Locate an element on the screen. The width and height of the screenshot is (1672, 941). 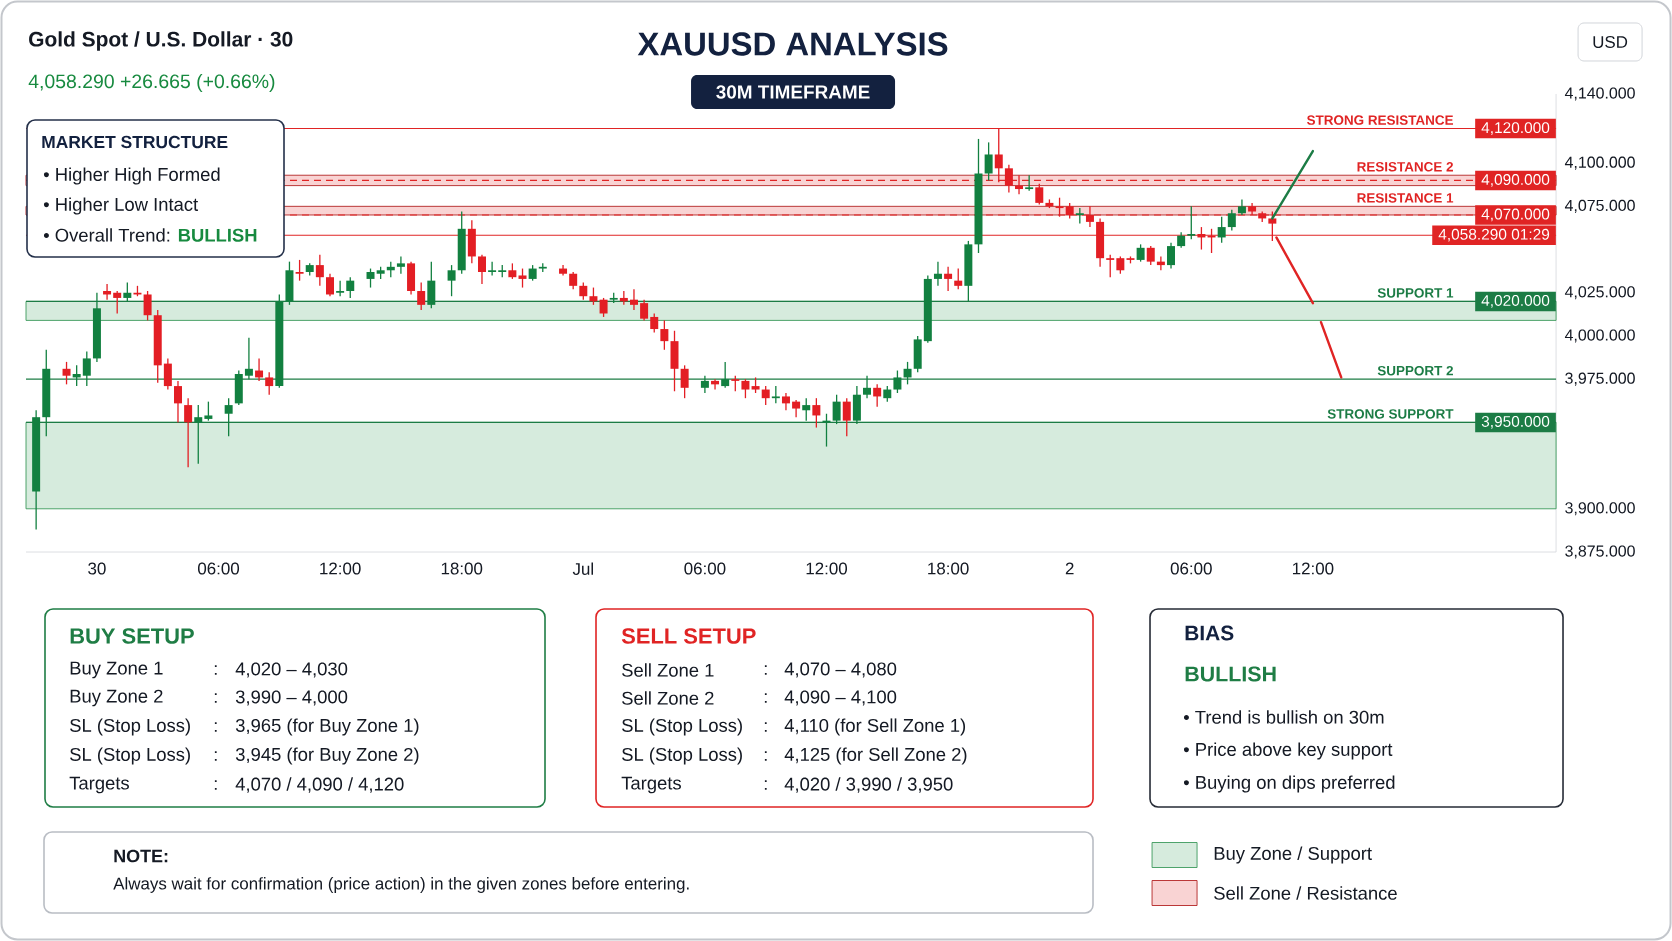
y-tick-label: 4,000.000 is located at coordinates (1599, 336).